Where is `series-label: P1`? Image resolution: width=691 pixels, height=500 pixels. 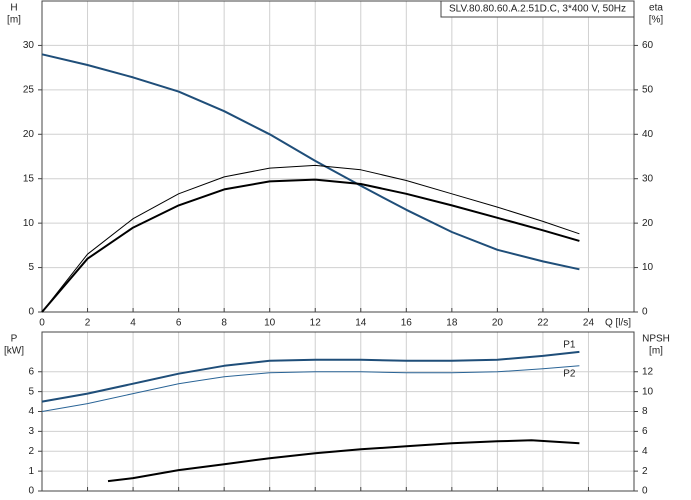 series-label: P1 is located at coordinates (569, 345).